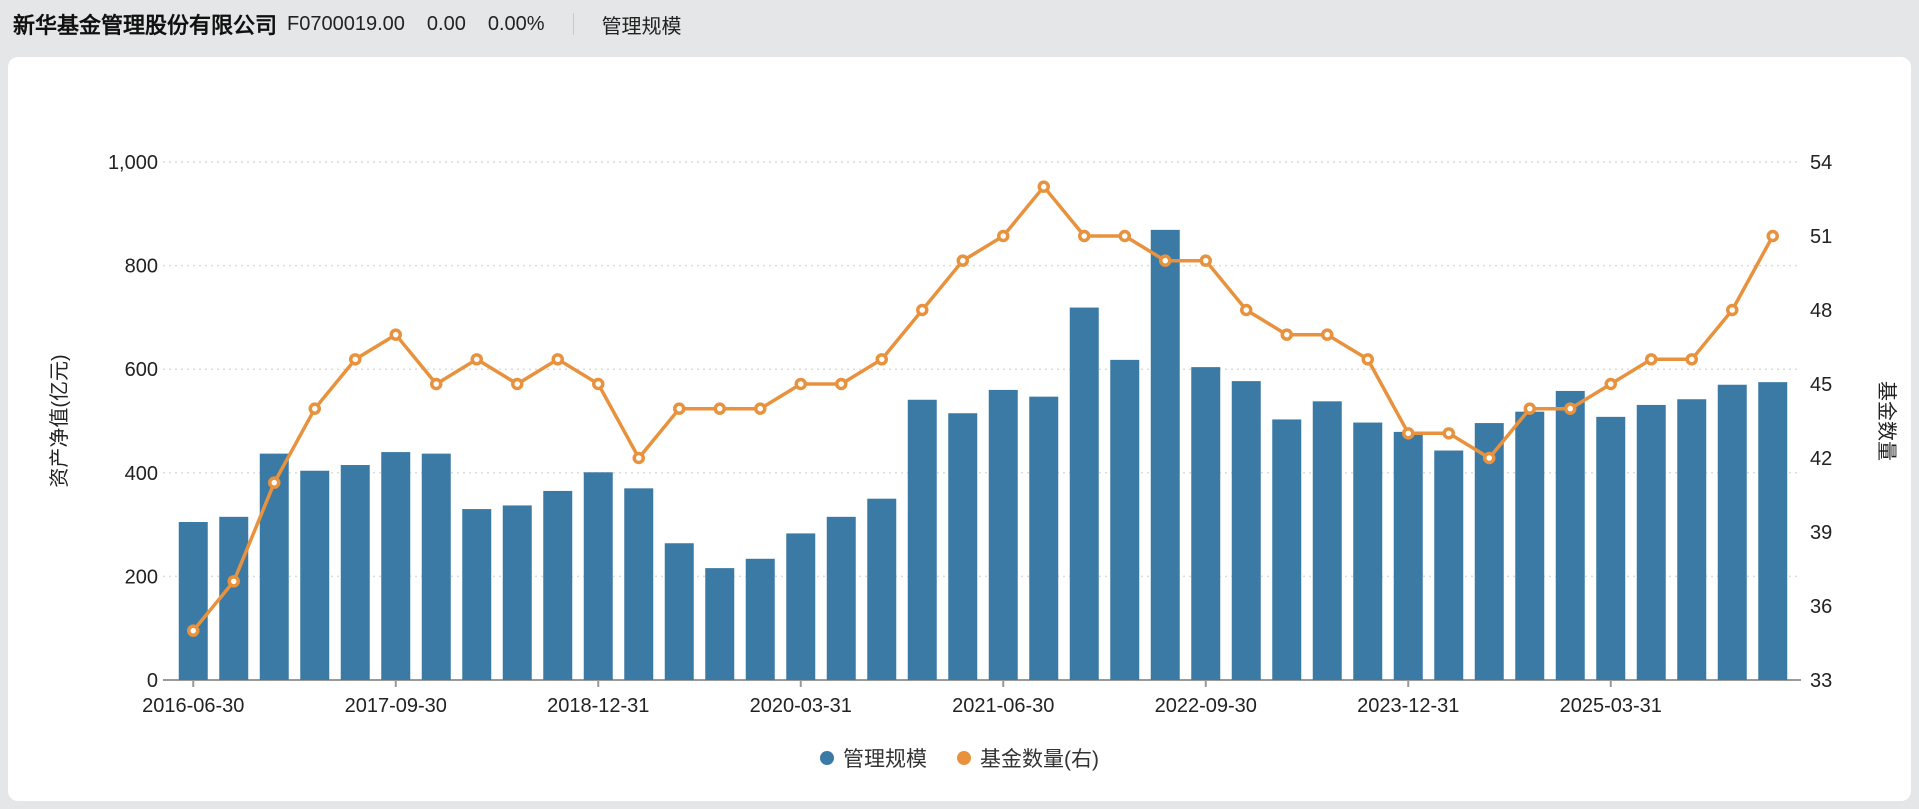 Image resolution: width=1919 pixels, height=809 pixels. I want to click on legend: 管理规模 基金数量(右), so click(959, 758).